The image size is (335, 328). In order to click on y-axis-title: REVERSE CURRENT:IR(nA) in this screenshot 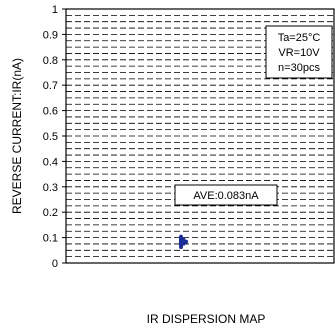, I will do `click(17, 136)`.